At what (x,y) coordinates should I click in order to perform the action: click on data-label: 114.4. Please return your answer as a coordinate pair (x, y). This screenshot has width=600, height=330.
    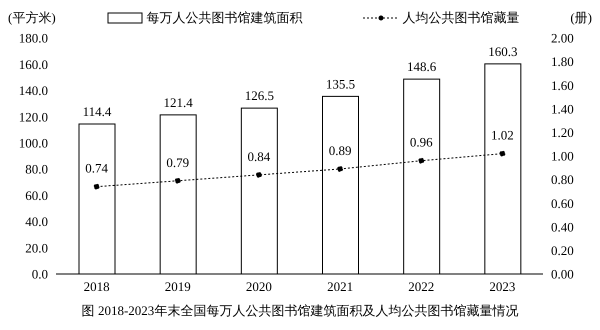
    Looking at the image, I should click on (97, 112).